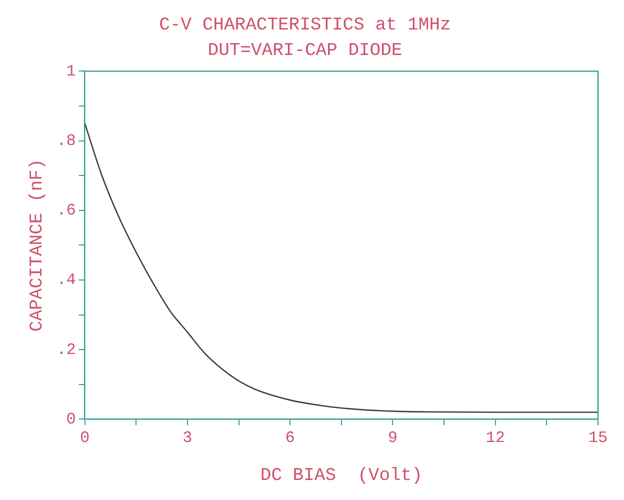 The width and height of the screenshot is (624, 500). What do you see at coordinates (187, 438) in the screenshot?
I see `x-tick-label: 3` at bounding box center [187, 438].